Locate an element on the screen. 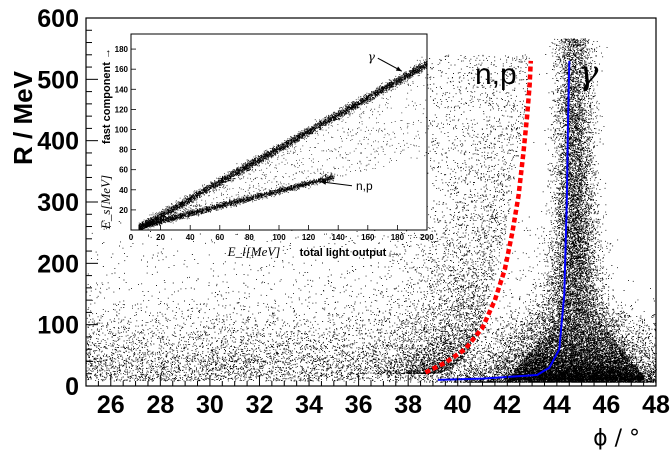 The image size is (672, 457). gamma-curve is located at coordinates (504, 220).